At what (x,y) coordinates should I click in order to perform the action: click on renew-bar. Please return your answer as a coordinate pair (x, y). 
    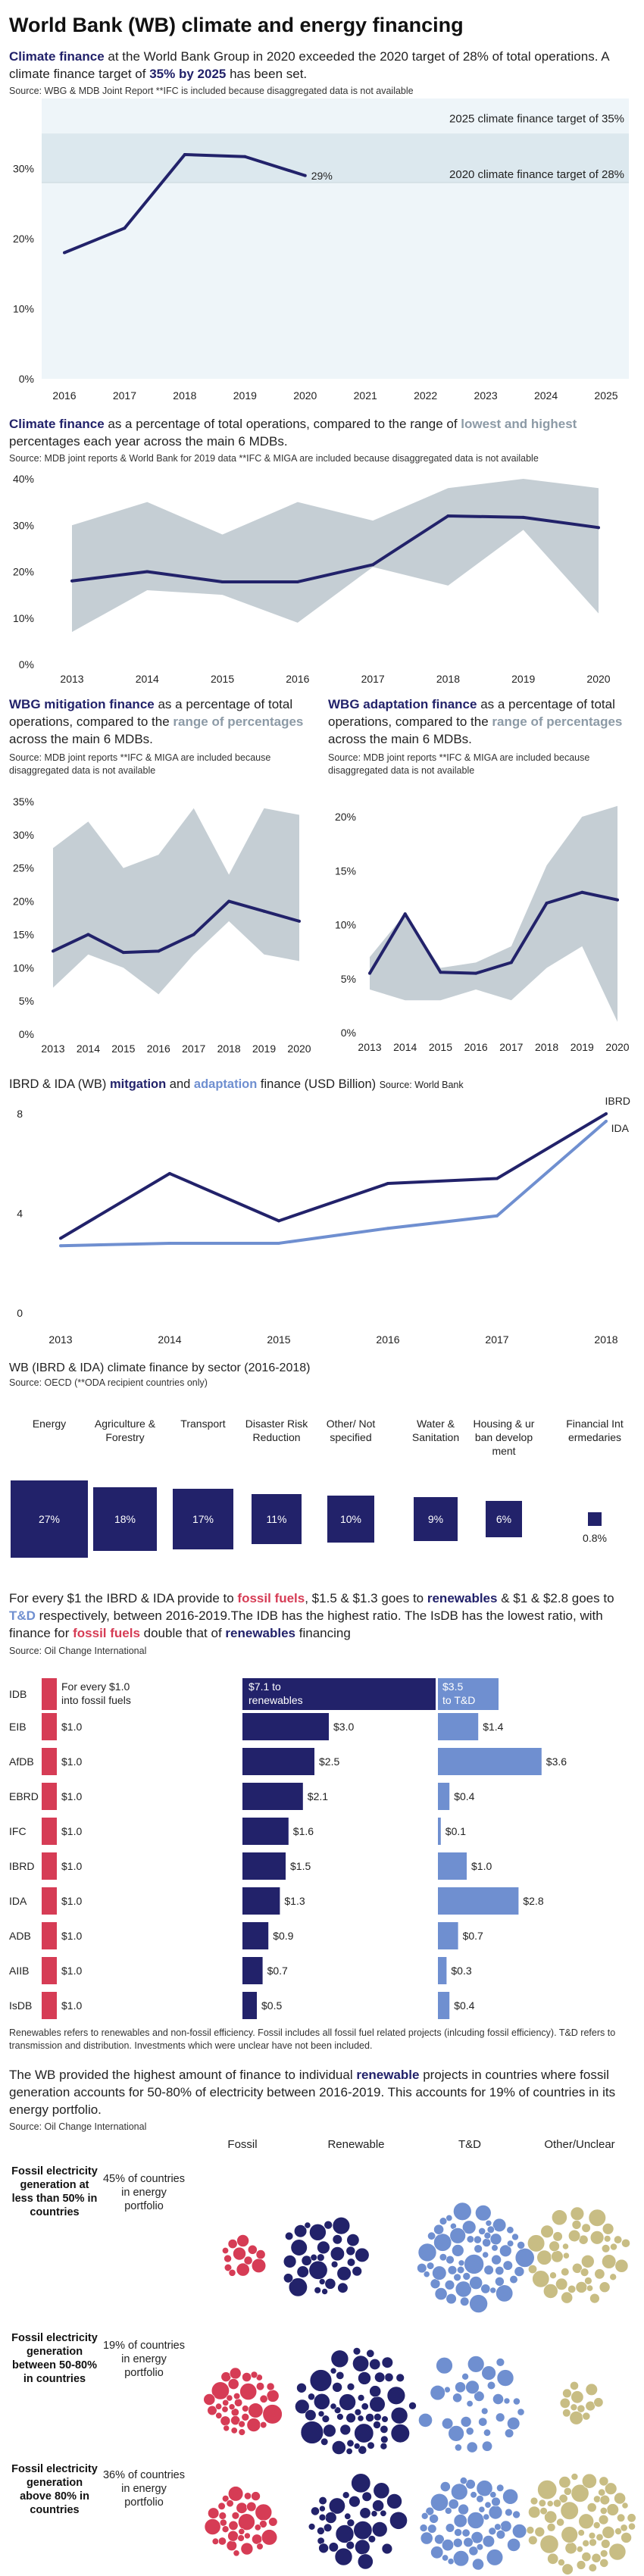
    Looking at the image, I should click on (252, 1971).